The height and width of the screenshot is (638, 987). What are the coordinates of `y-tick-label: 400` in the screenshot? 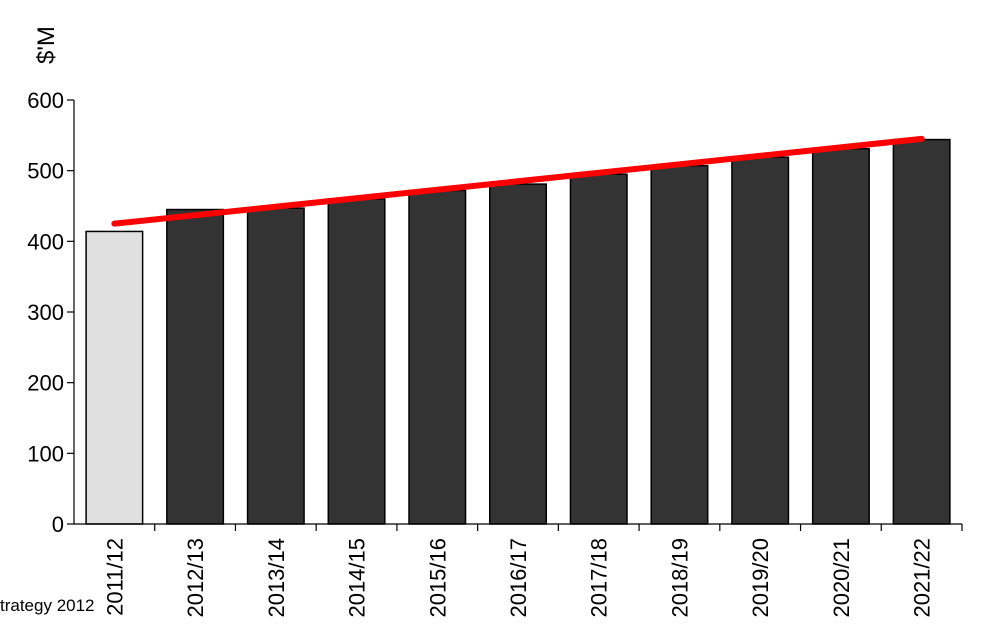 It's located at (45, 241).